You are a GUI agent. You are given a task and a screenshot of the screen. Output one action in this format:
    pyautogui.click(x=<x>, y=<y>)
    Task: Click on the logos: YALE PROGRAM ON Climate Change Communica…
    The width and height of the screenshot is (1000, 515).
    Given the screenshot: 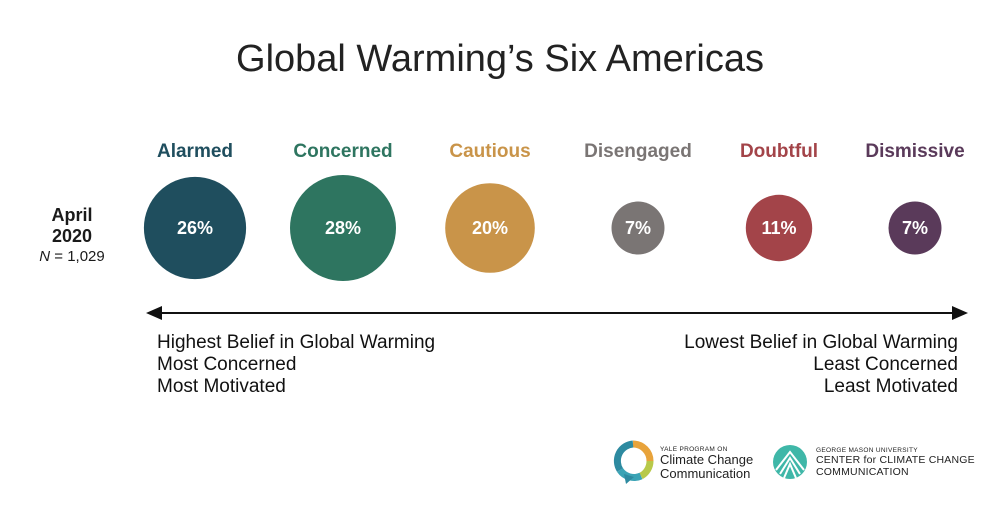 What is the action you would take?
    pyautogui.click(x=797, y=466)
    